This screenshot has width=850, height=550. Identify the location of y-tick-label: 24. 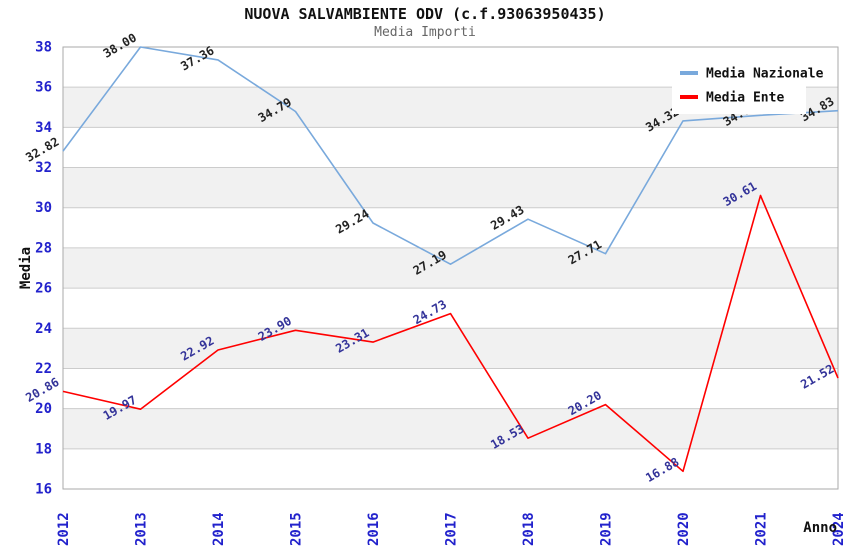
(43, 329).